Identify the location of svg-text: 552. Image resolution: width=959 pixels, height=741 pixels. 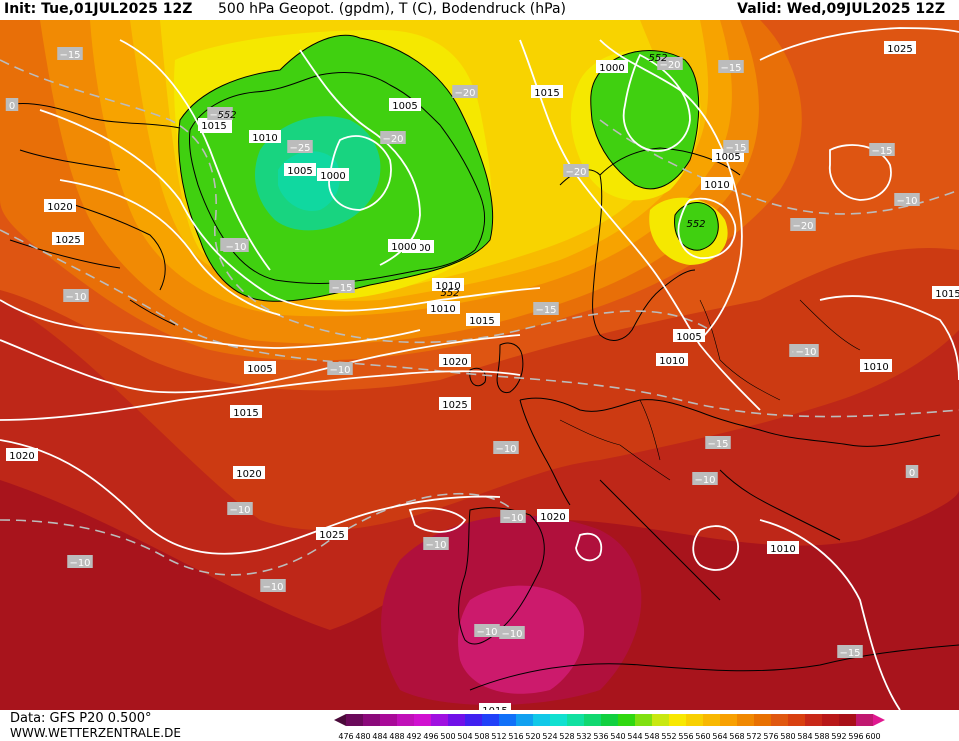
(226, 115).